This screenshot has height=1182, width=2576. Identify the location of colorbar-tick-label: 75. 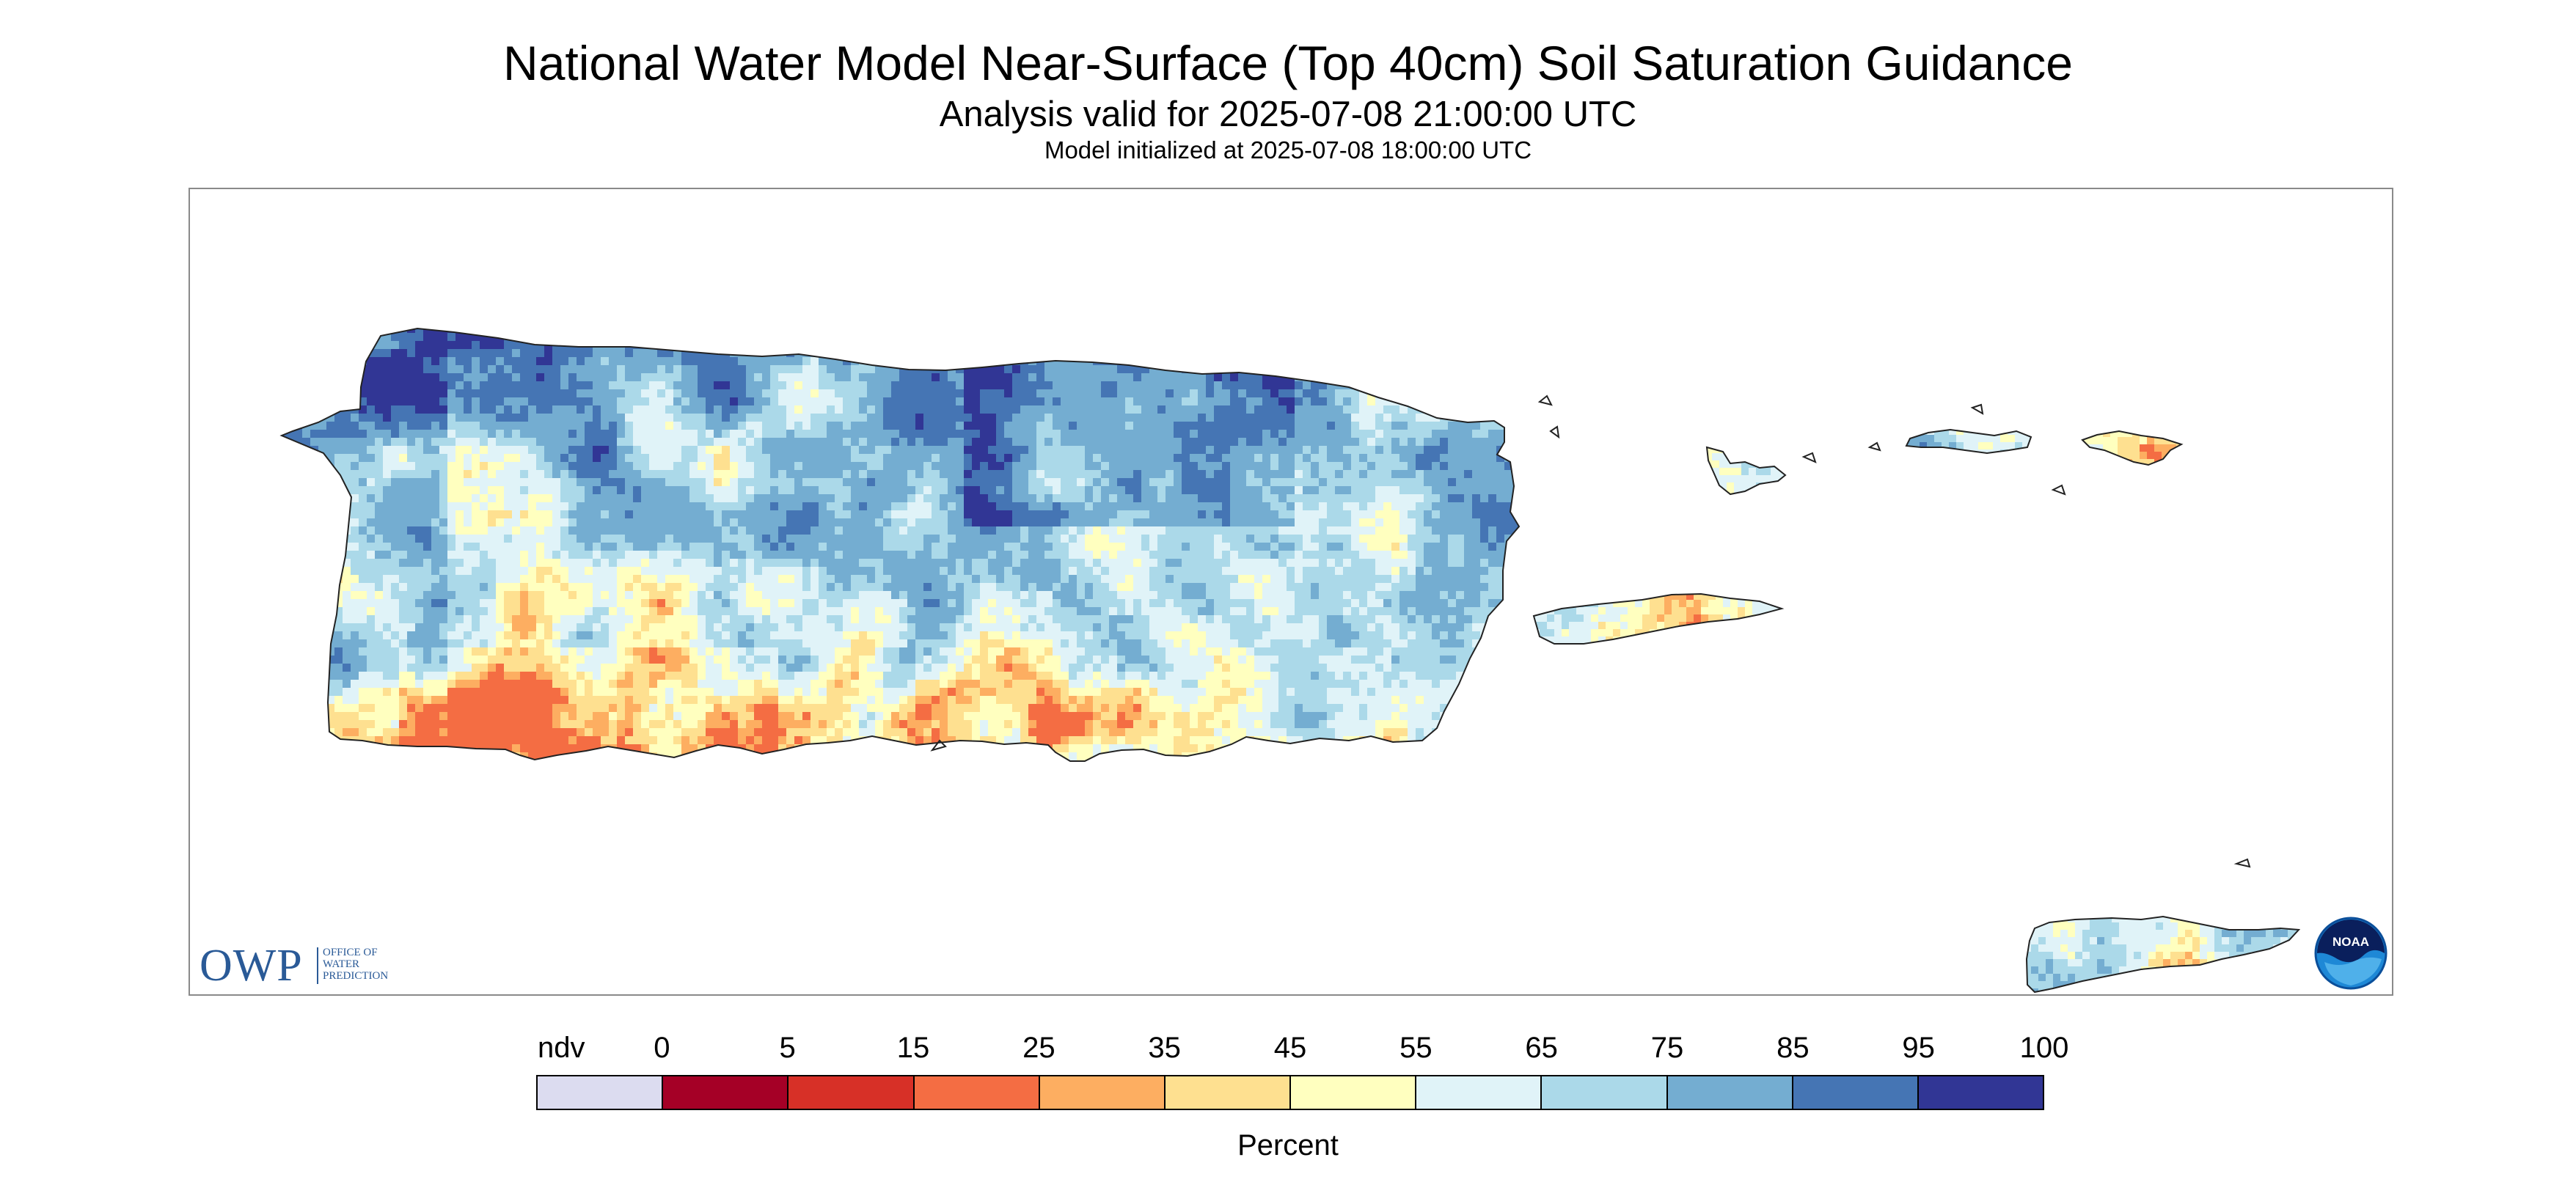
(1667, 1048).